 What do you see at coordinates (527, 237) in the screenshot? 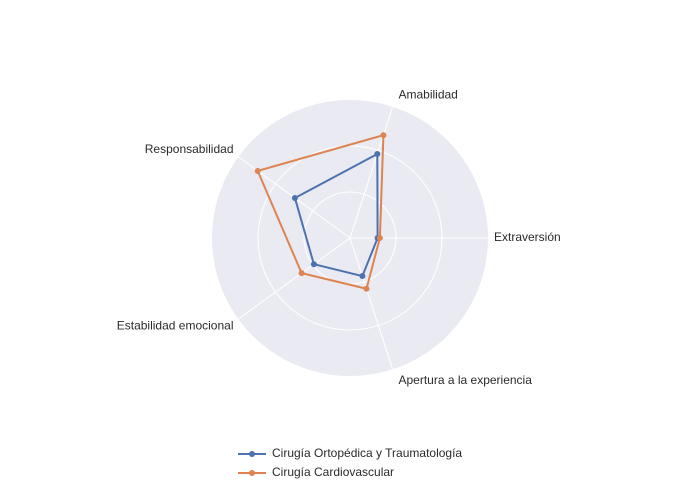
I see `angular-tick-label: Extraversión` at bounding box center [527, 237].